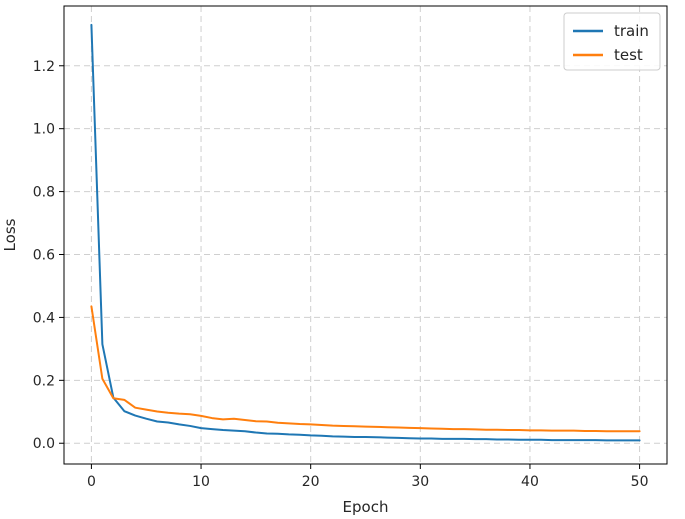  Describe the element at coordinates (44, 67) in the screenshot. I see `y-tick-label: 1.2` at that location.